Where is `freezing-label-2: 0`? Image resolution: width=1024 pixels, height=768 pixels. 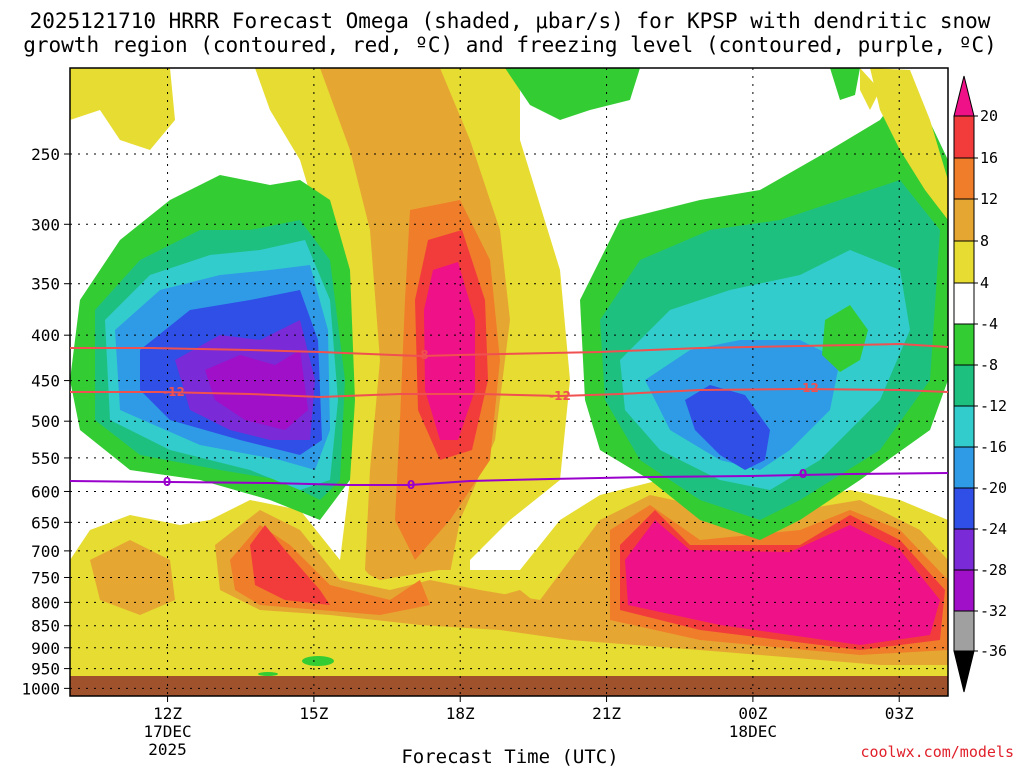
freezing-label-2: 0 is located at coordinates (411, 485).